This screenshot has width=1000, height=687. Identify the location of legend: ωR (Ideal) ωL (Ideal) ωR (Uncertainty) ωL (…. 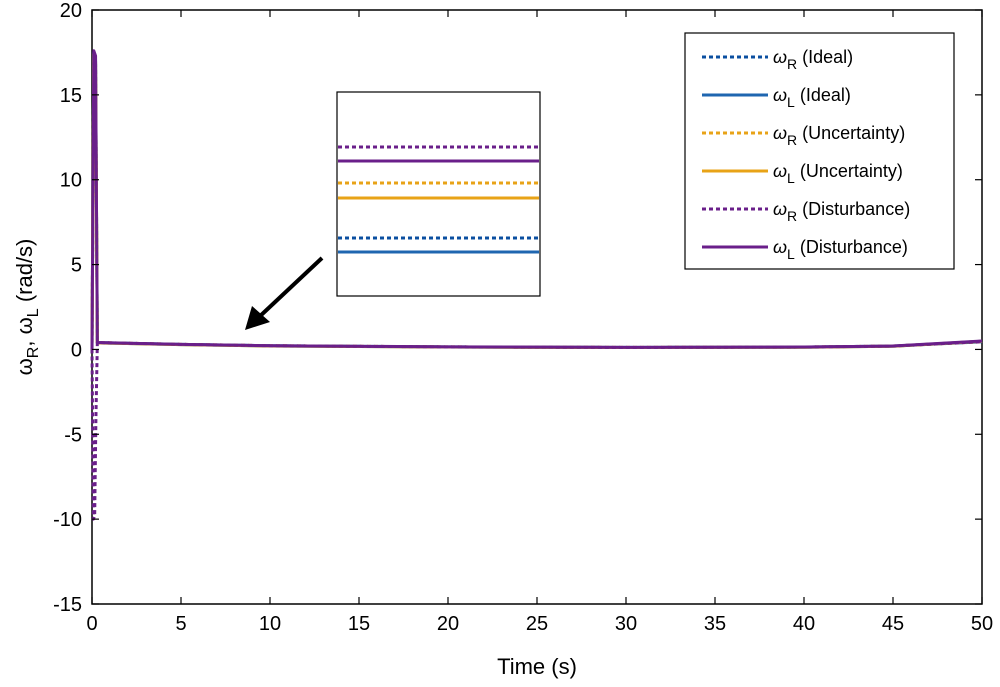
(806, 154).